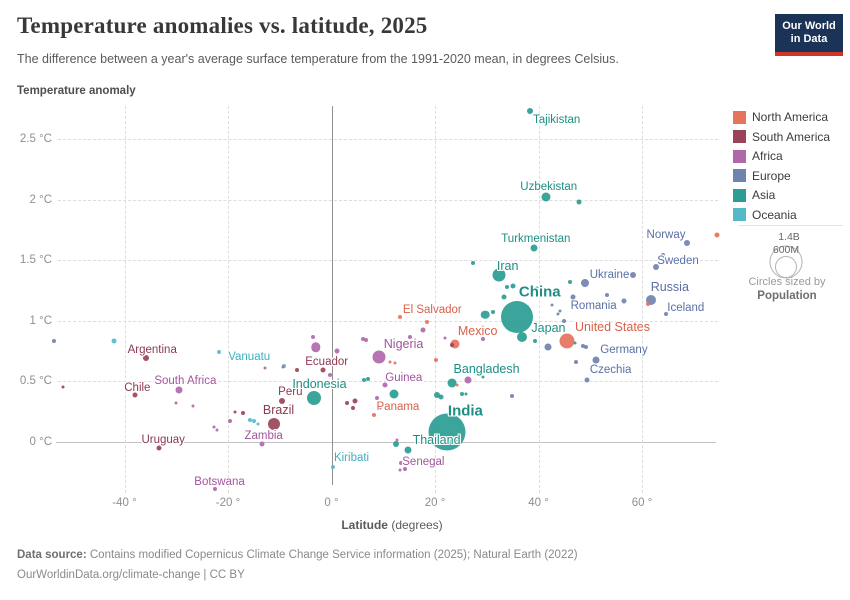 This screenshot has width=850, height=600. I want to click on data-point-china, so click(516, 317).